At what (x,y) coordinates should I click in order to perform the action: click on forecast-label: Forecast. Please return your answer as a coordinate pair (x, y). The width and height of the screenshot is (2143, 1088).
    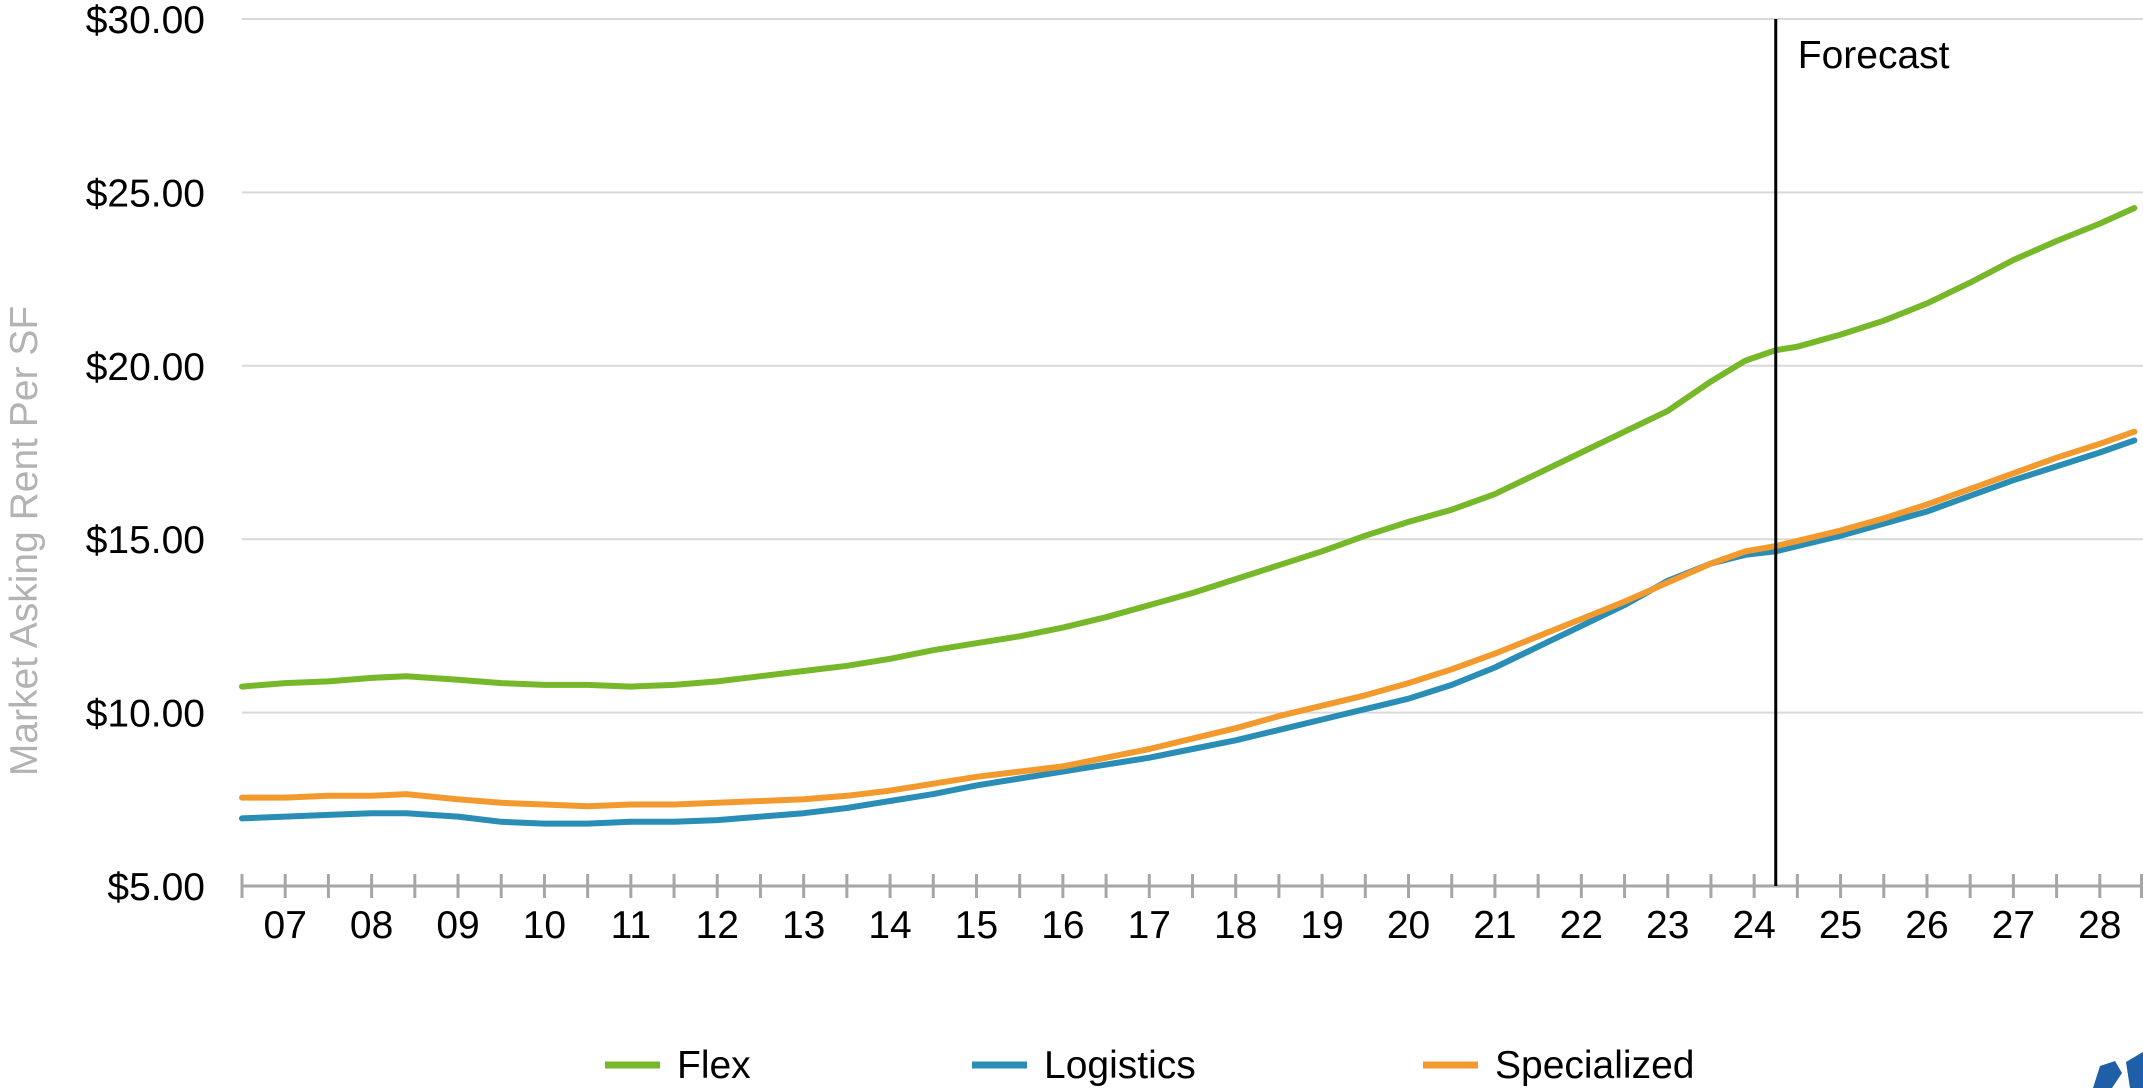
    Looking at the image, I should click on (1874, 55).